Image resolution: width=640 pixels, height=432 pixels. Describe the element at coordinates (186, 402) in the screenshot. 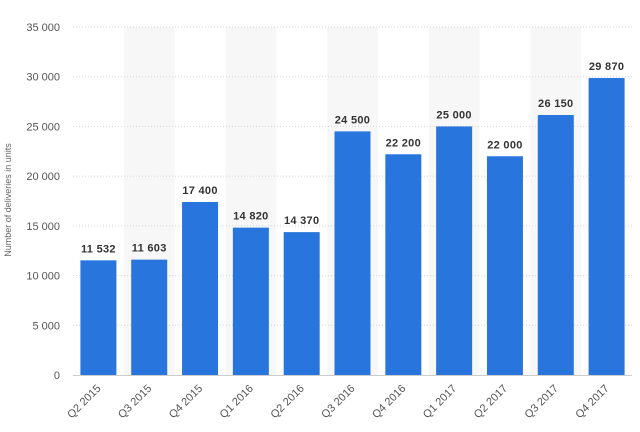

I see `x-tick-label: Q4 2015` at that location.